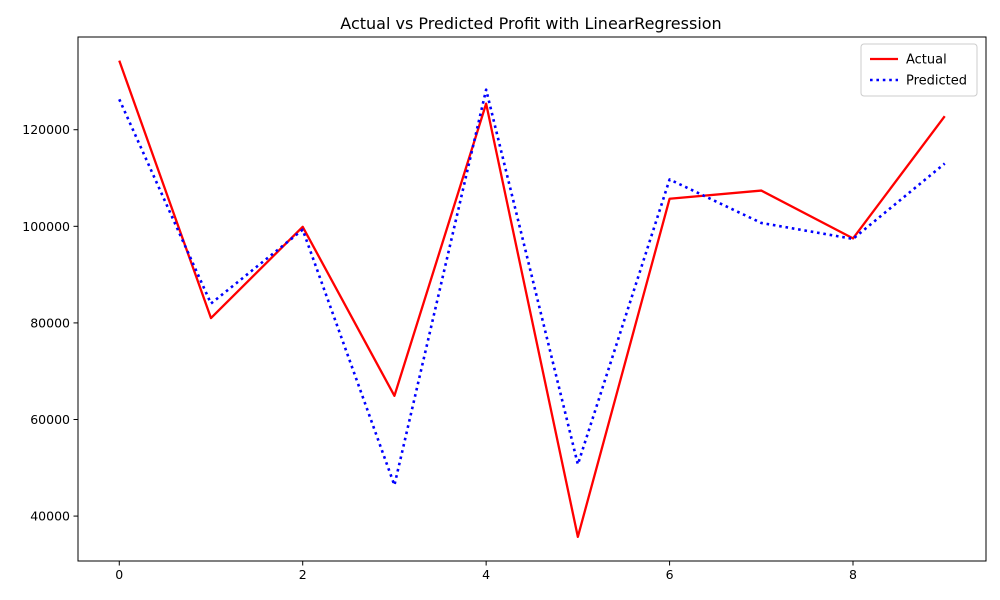 The height and width of the screenshot is (600, 1000). I want to click on legend-label-predicted: Predicted, so click(936, 81).